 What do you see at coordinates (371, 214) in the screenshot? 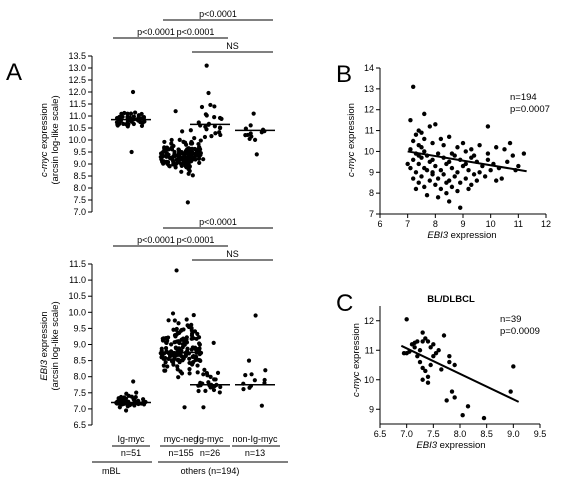
I see `y-tick-label: 7` at bounding box center [371, 214].